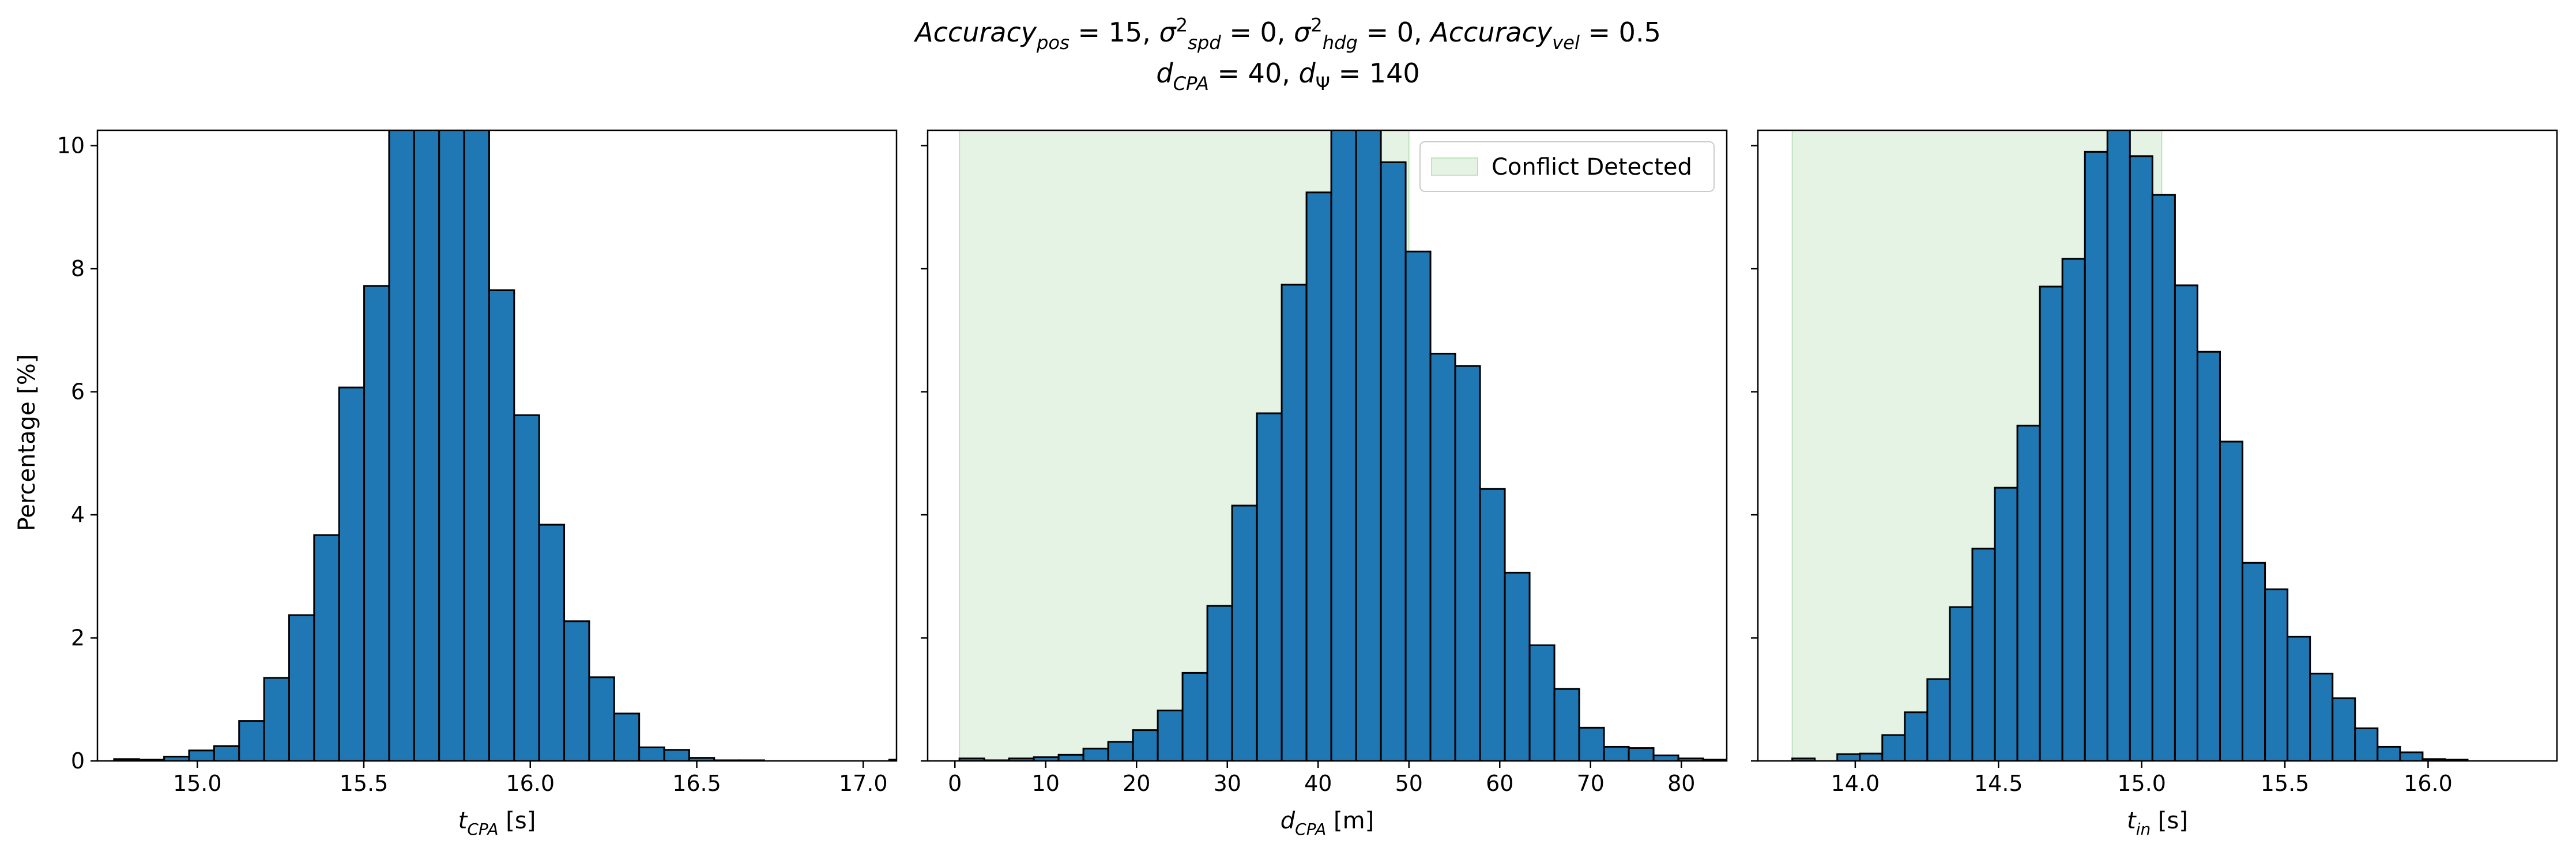 This screenshot has height=852, width=2576. Describe the element at coordinates (78, 638) in the screenshot. I see `y-tick-label: 2` at that location.